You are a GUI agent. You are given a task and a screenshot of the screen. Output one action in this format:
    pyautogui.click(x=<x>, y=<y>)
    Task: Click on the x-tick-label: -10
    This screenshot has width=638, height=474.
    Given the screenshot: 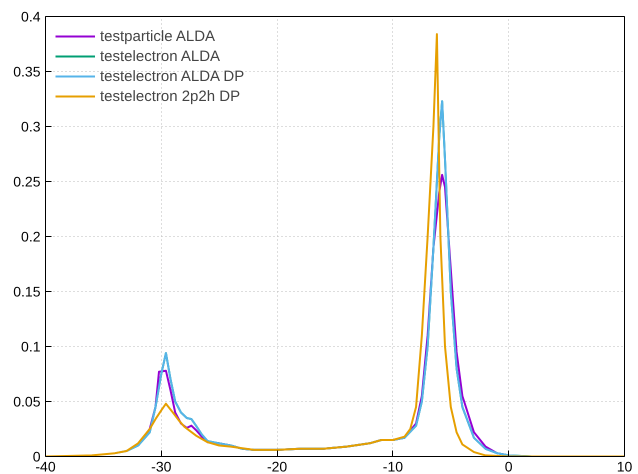 What is the action you would take?
    pyautogui.click(x=393, y=466)
    